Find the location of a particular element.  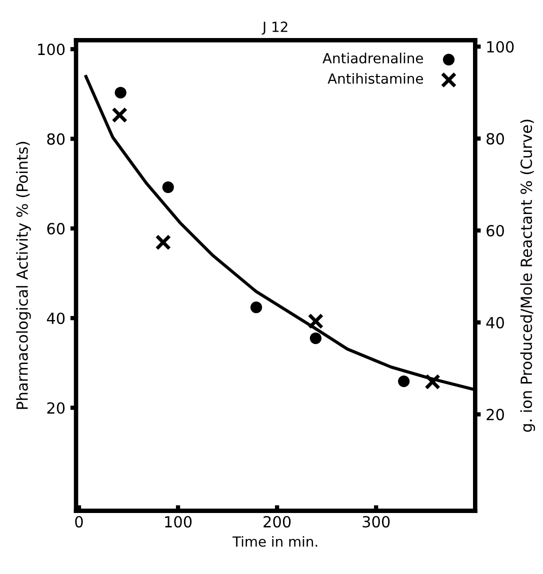

y2-tick-label: 80 is located at coordinates (495, 139).